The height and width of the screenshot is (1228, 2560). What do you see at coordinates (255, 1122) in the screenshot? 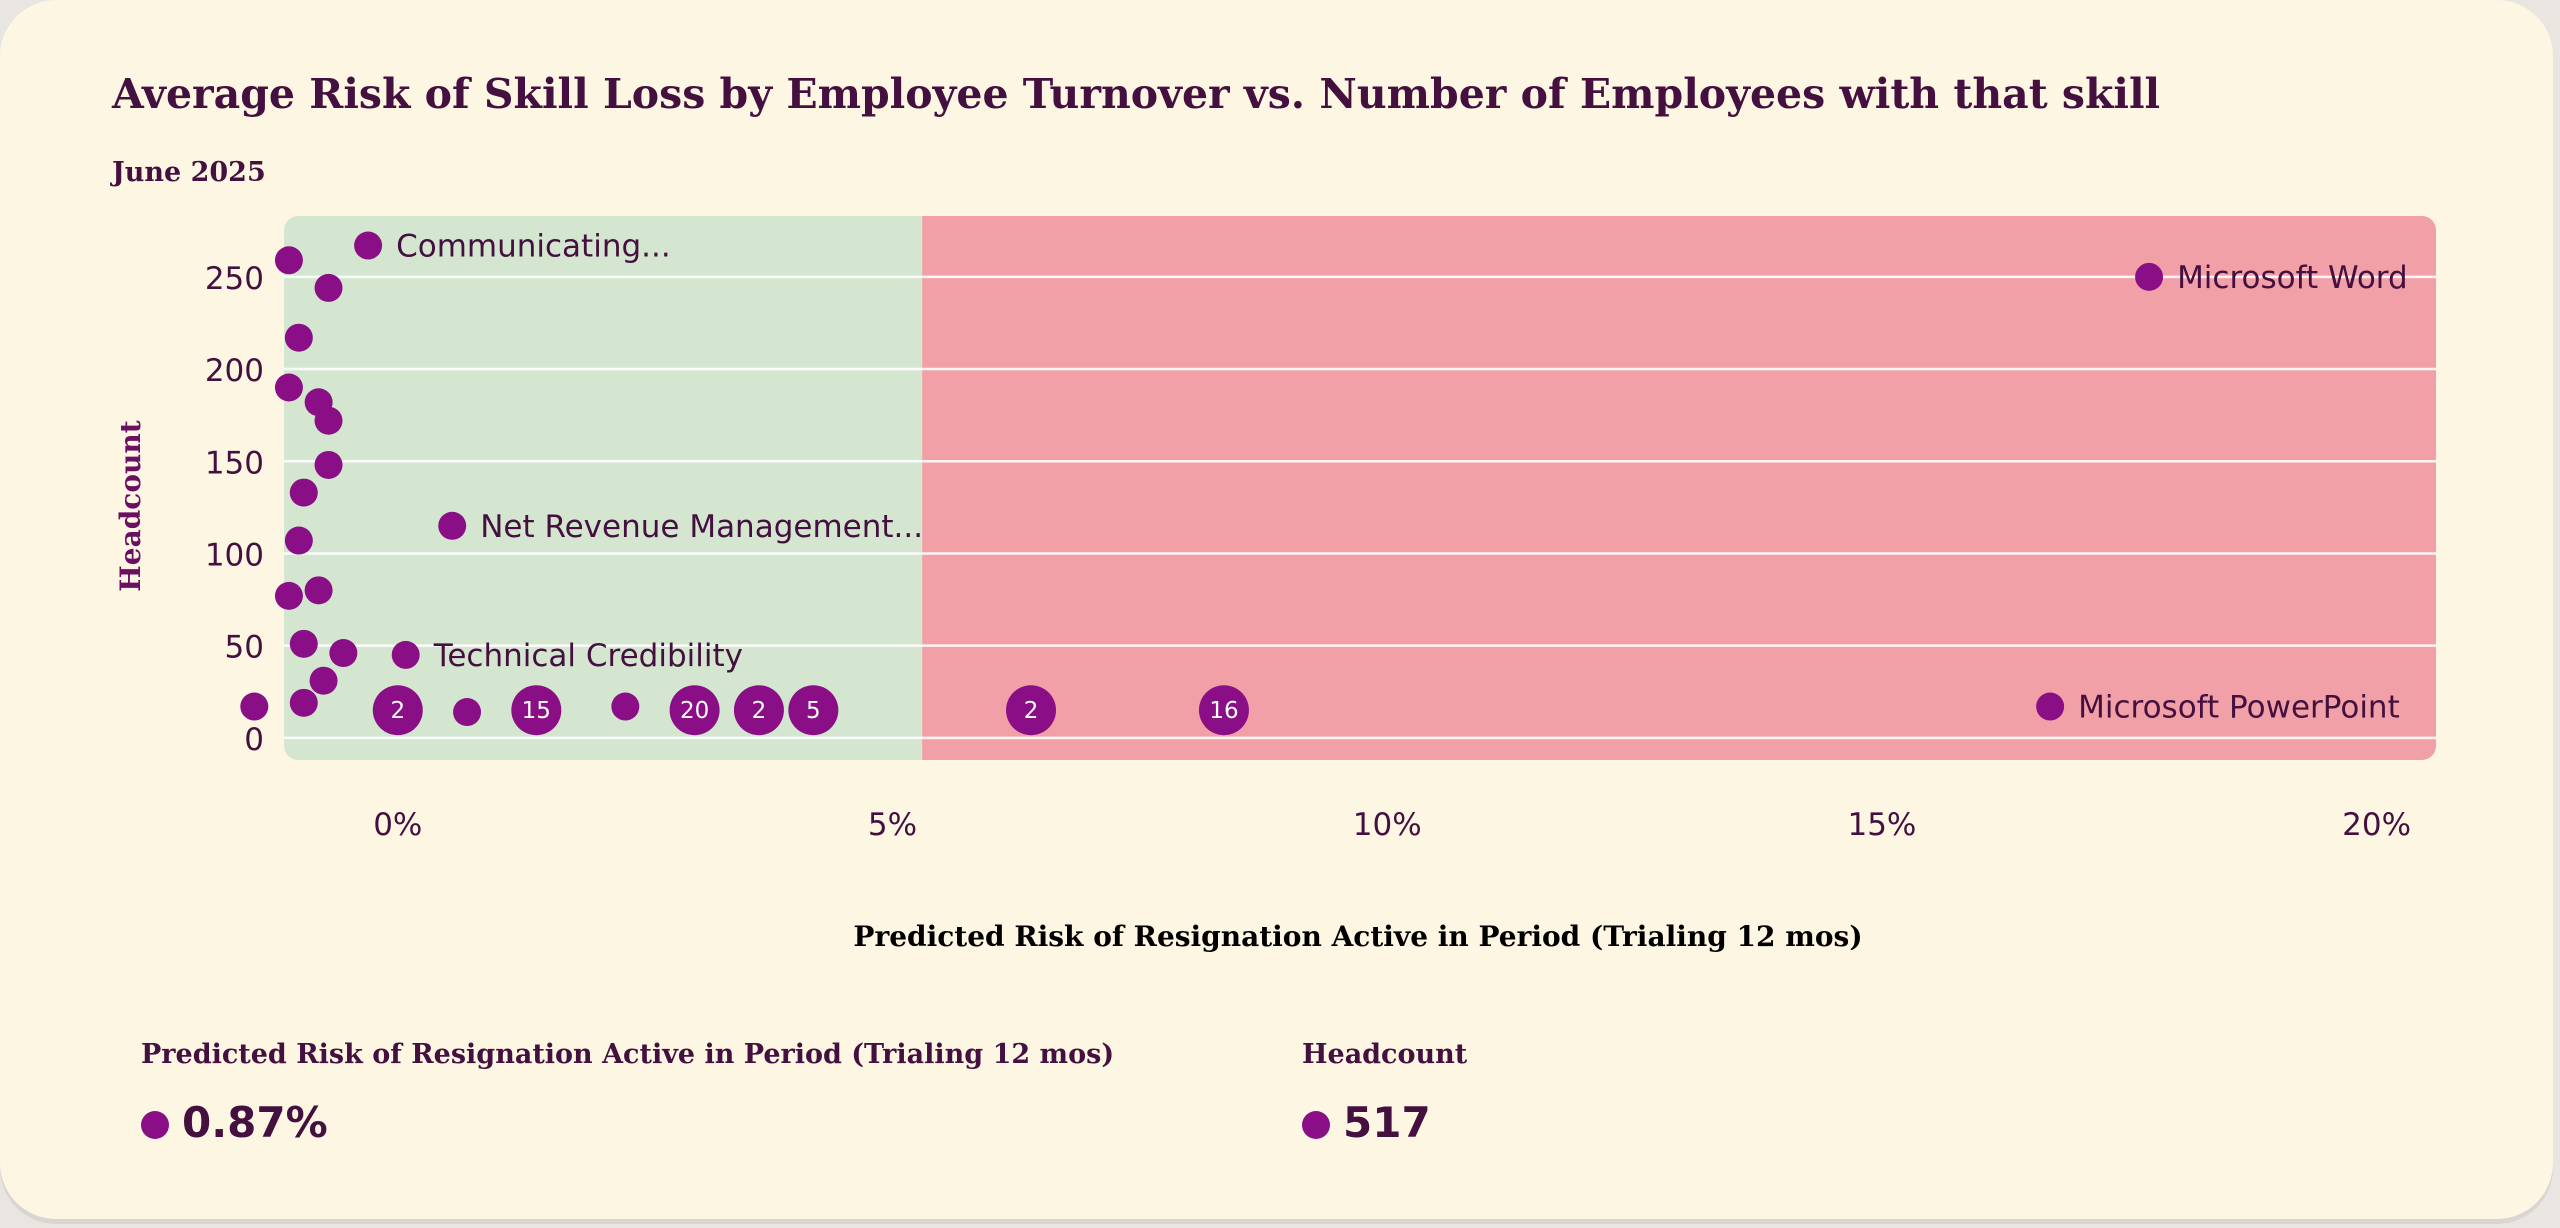
I see `risk-metric-value: 0.87%` at bounding box center [255, 1122].